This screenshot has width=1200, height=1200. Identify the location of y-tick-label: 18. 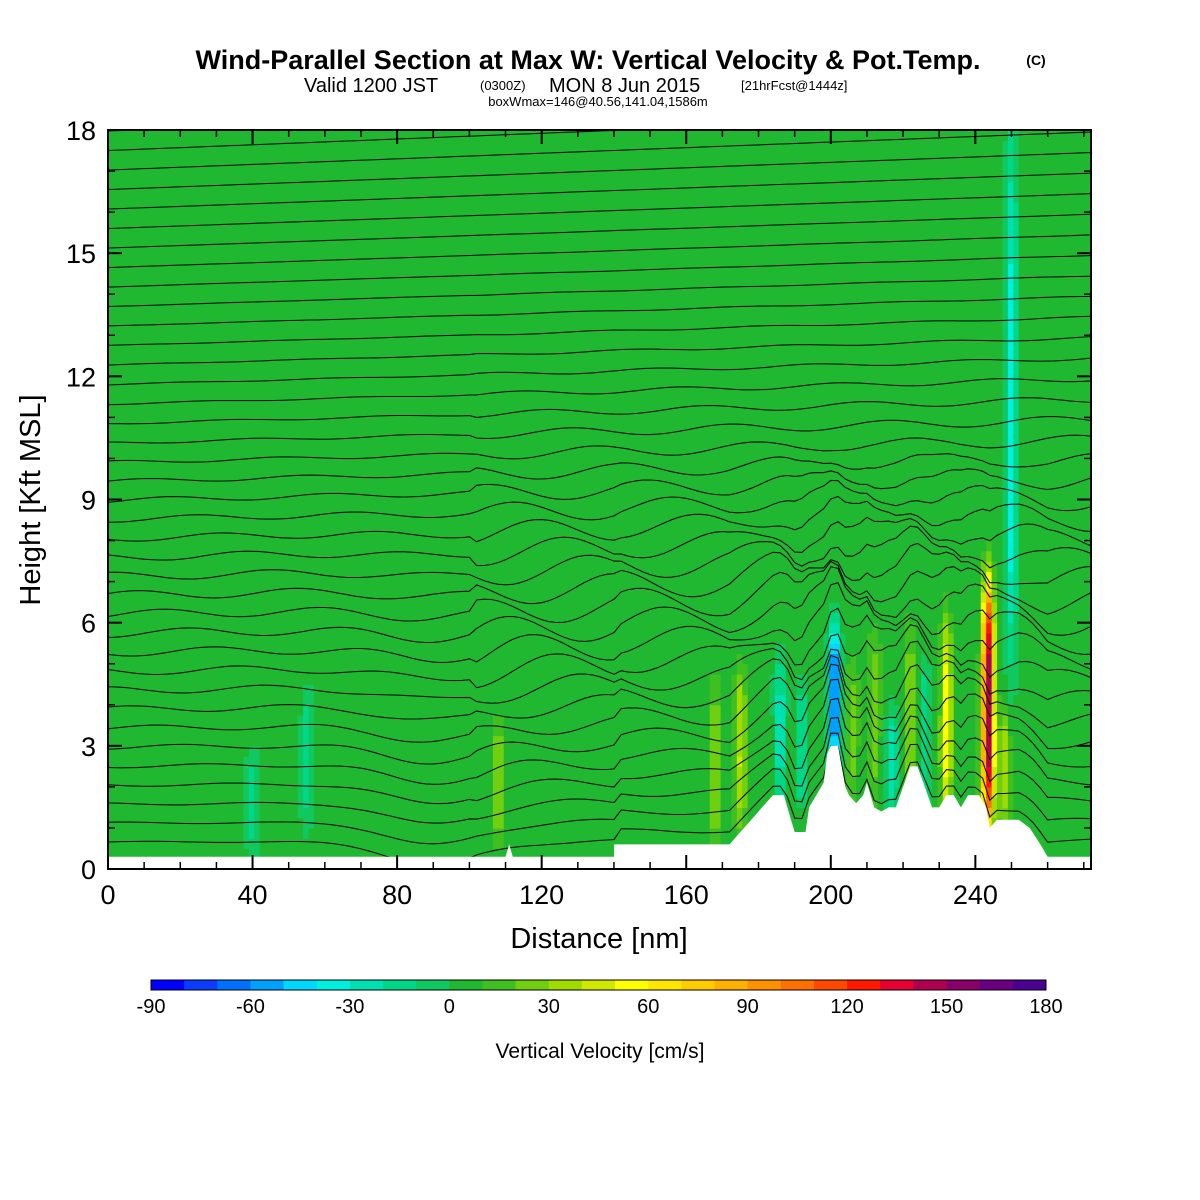
(81, 131).